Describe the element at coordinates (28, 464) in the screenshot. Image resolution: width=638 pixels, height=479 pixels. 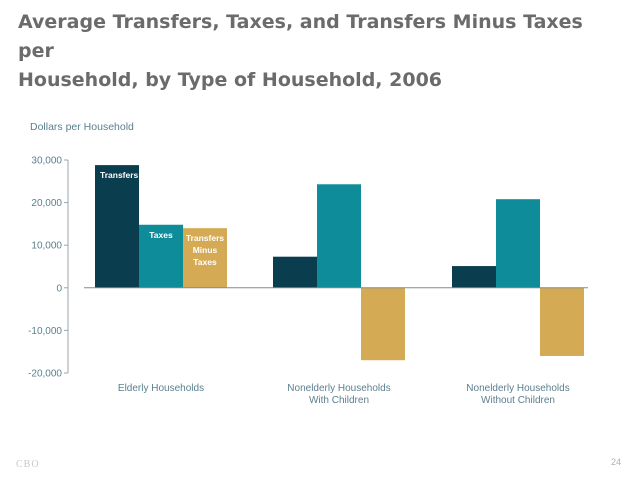
I see `cbo-logo: CBO` at that location.